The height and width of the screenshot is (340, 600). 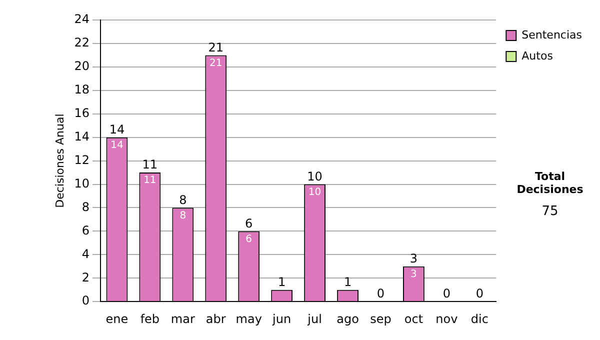 What do you see at coordinates (86, 230) in the screenshot?
I see `y-tick-label: 6` at bounding box center [86, 230].